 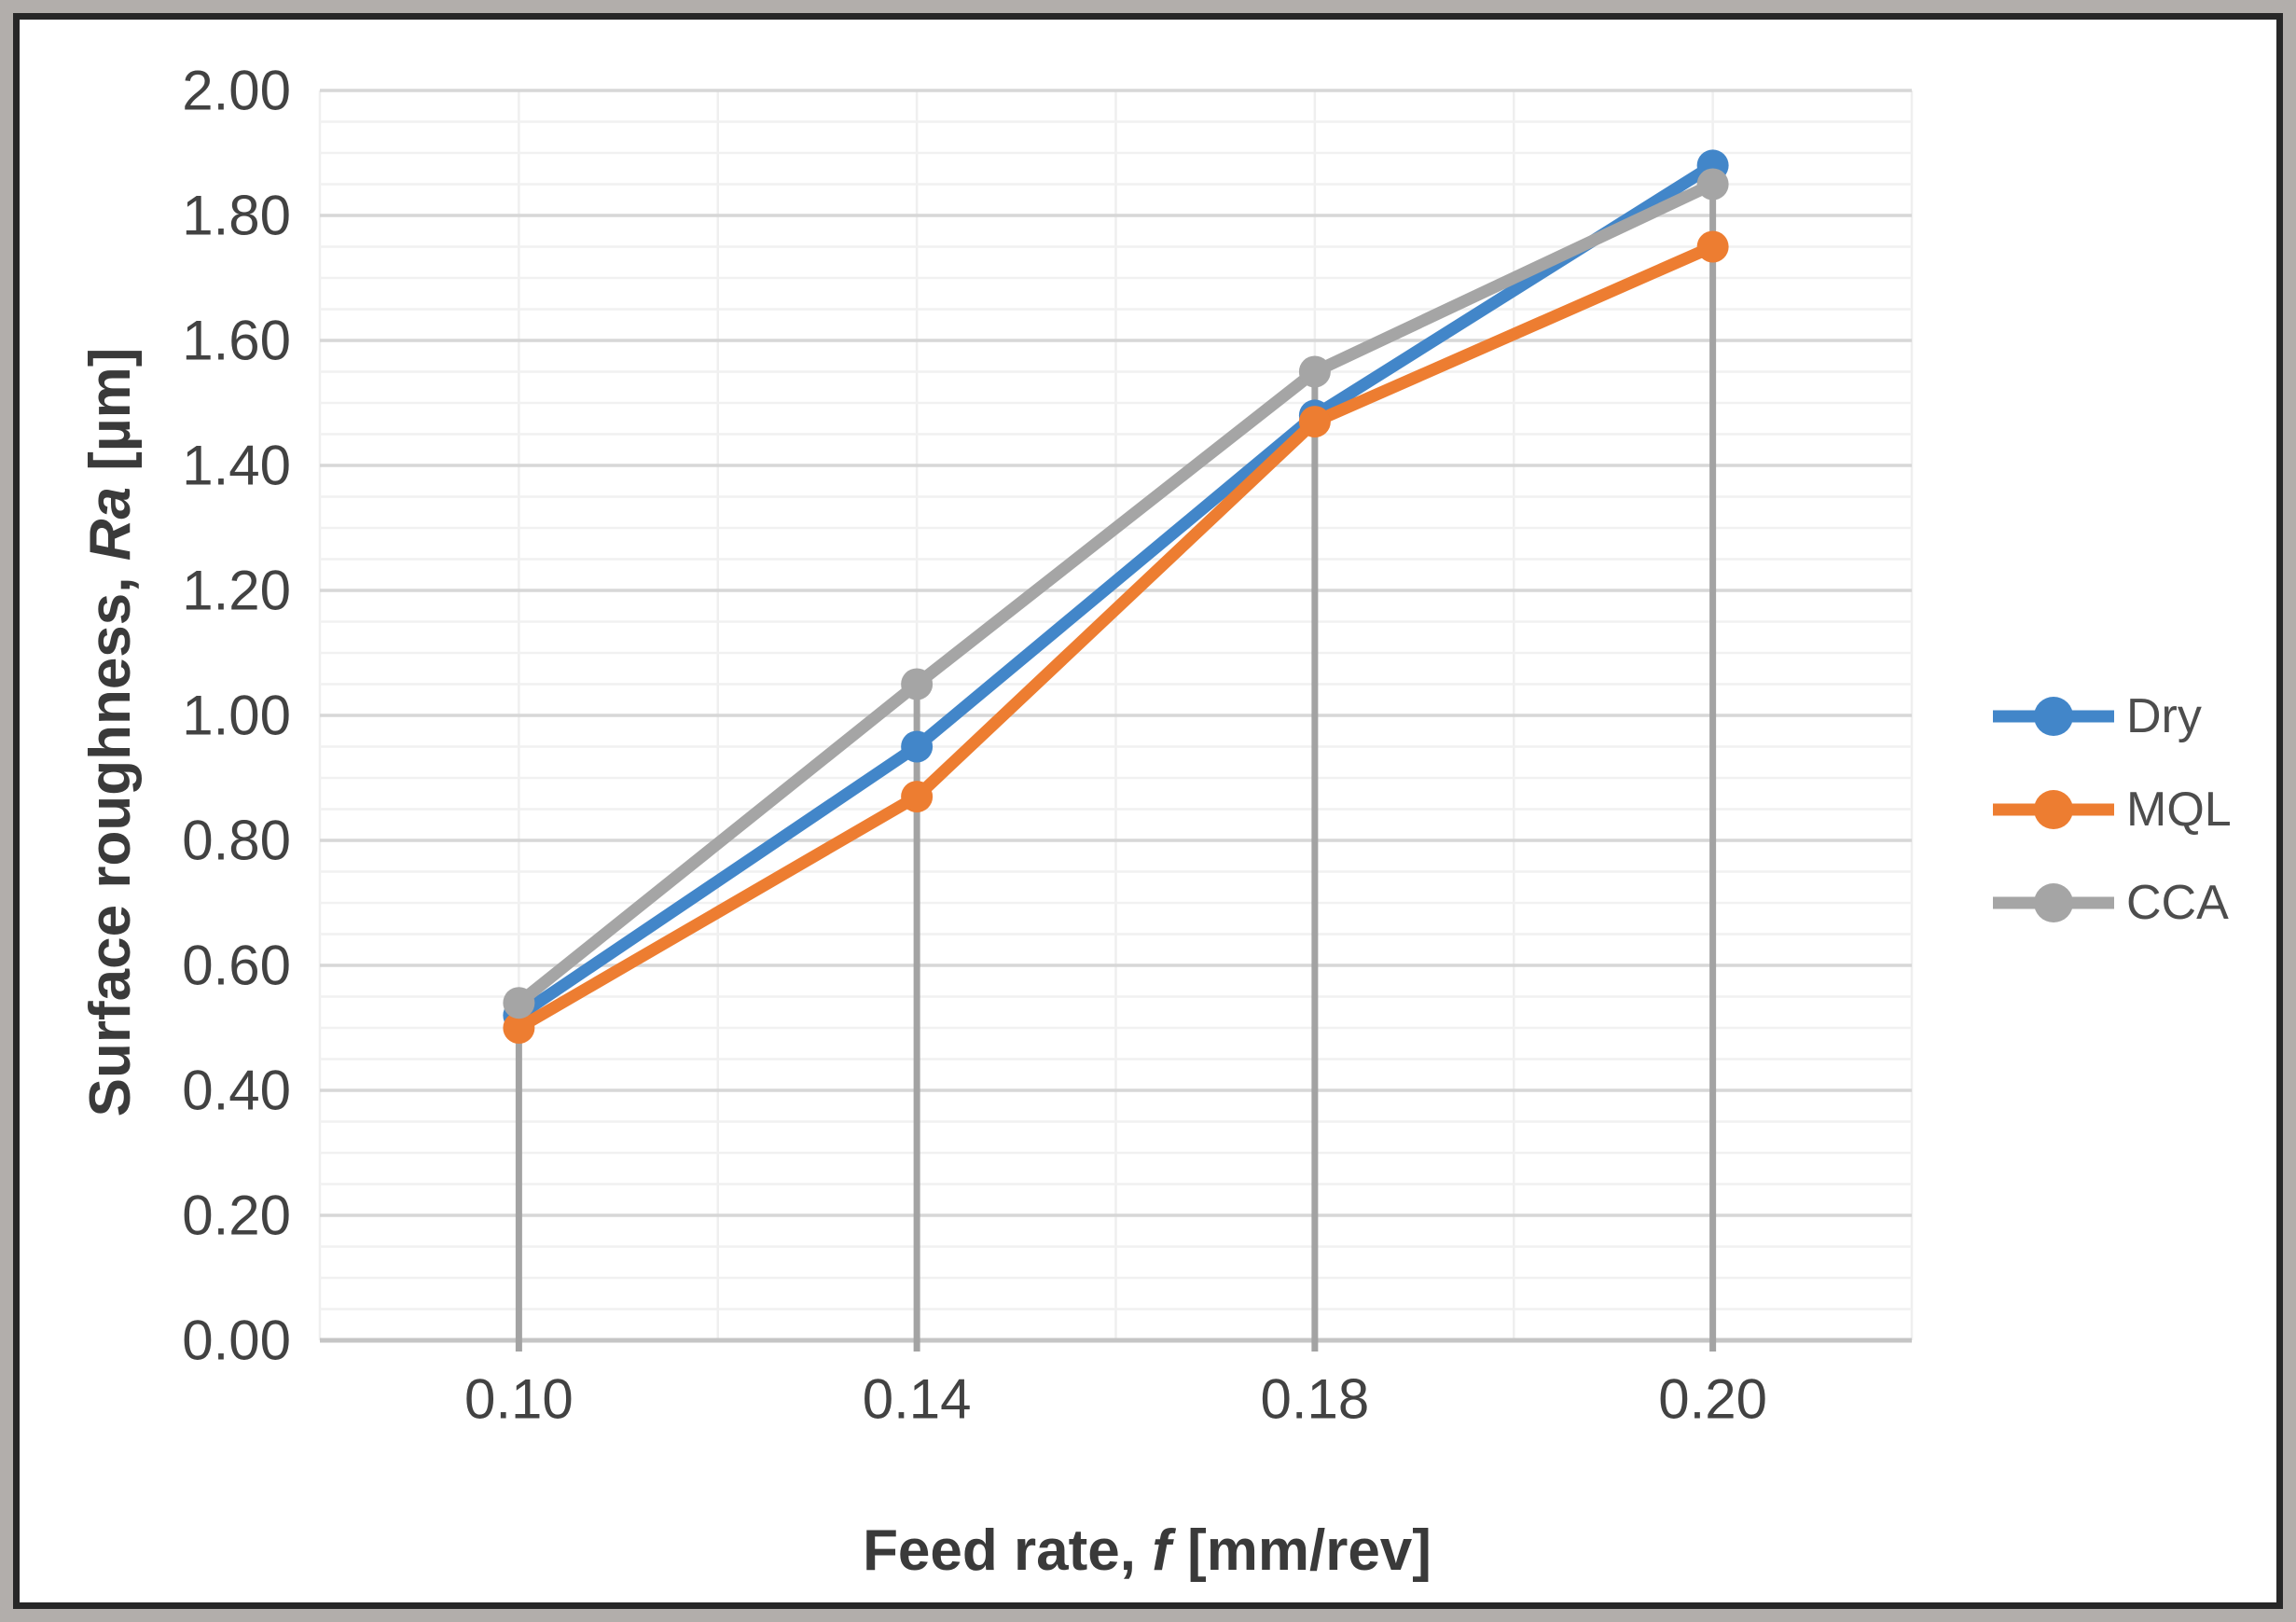 I want to click on y-tick-label: 1.20, so click(x=236, y=591).